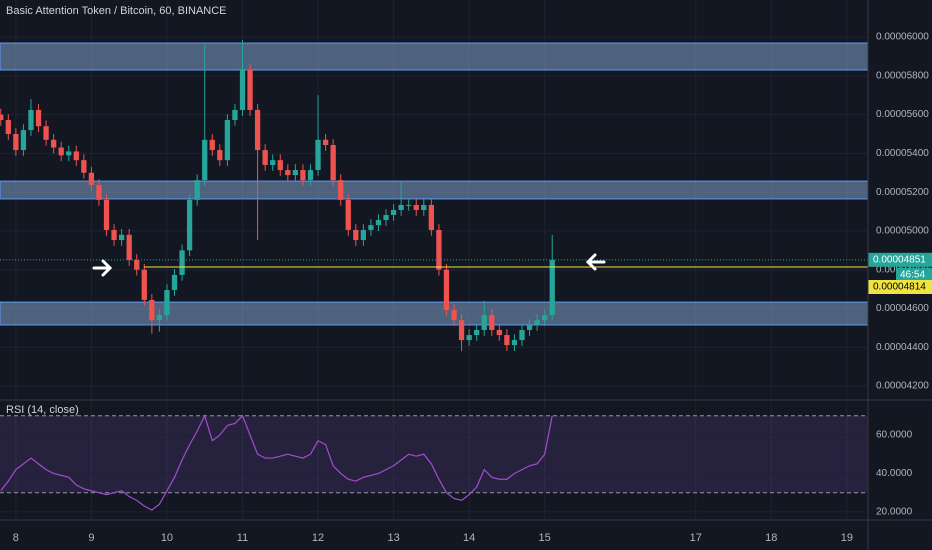  What do you see at coordinates (102, 268) in the screenshot?
I see `arrow-right` at bounding box center [102, 268].